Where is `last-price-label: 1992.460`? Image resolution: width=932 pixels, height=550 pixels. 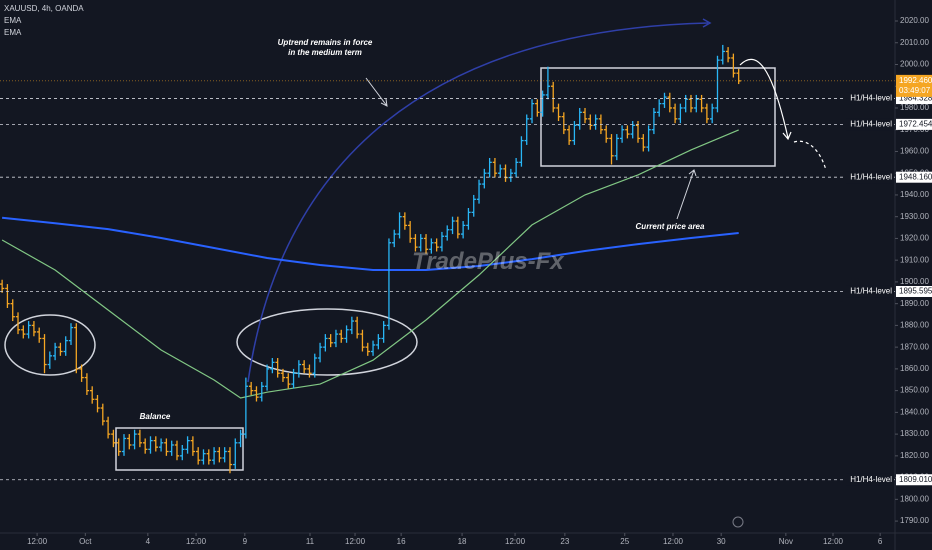 last-price-label: 1992.460 is located at coordinates (915, 80).